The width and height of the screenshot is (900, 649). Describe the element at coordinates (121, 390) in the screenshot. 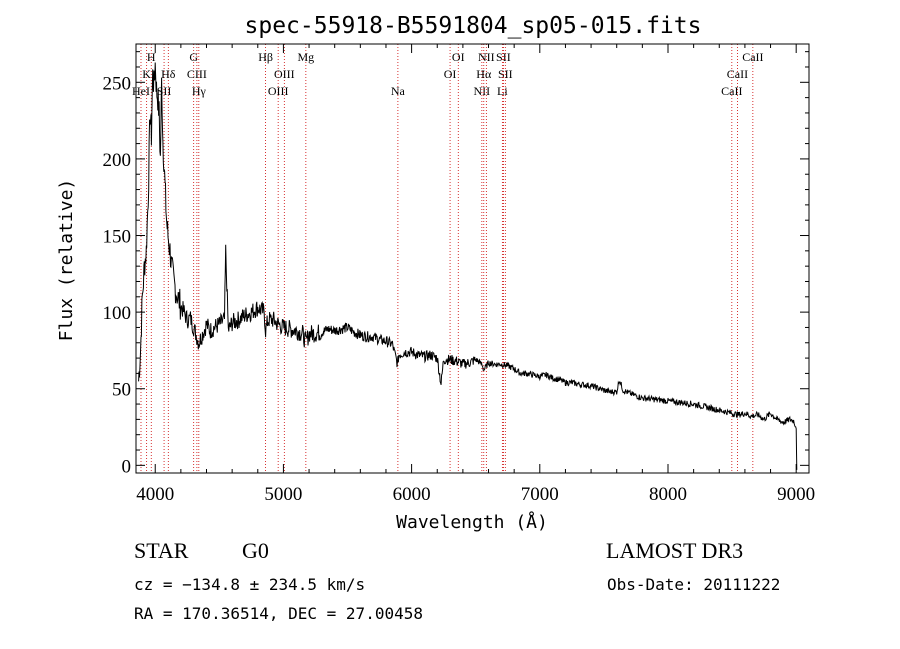

I see `y-tick-label: 50` at that location.